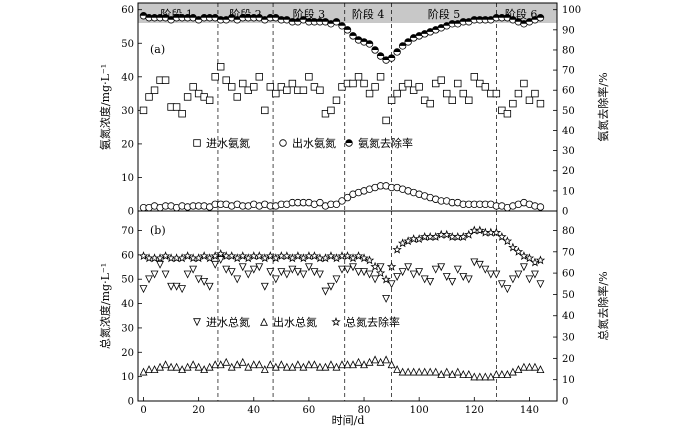  Describe the element at coordinates (568, 151) in the screenshot. I see `right-tick-label: 30` at that location.